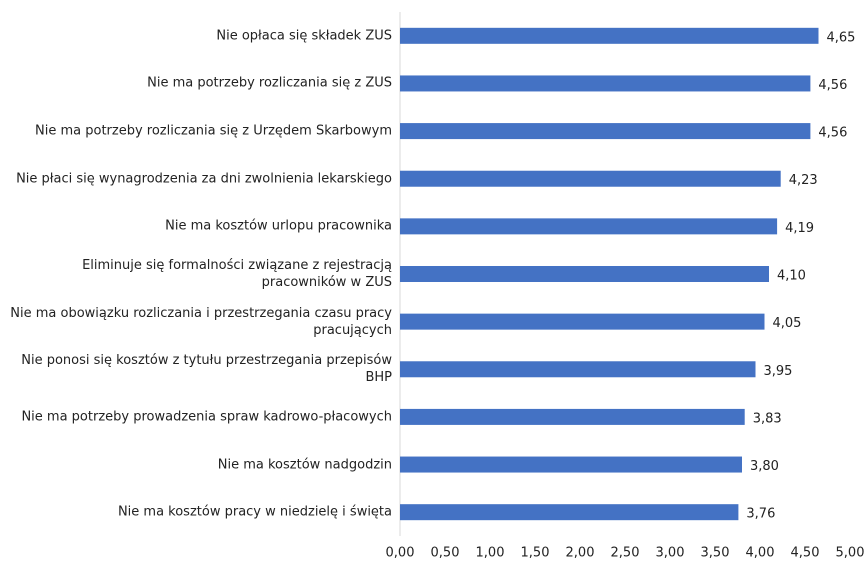 The height and width of the screenshot is (568, 867). What do you see at coordinates (760, 514) in the screenshot?
I see `value-label: 3,76` at bounding box center [760, 514].